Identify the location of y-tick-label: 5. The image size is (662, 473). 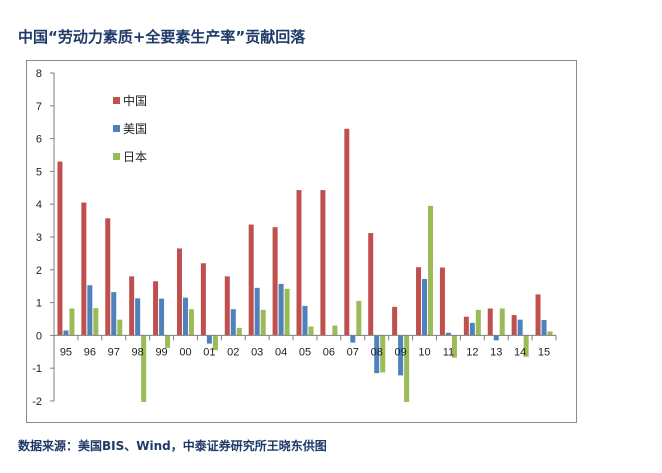
(39, 172).